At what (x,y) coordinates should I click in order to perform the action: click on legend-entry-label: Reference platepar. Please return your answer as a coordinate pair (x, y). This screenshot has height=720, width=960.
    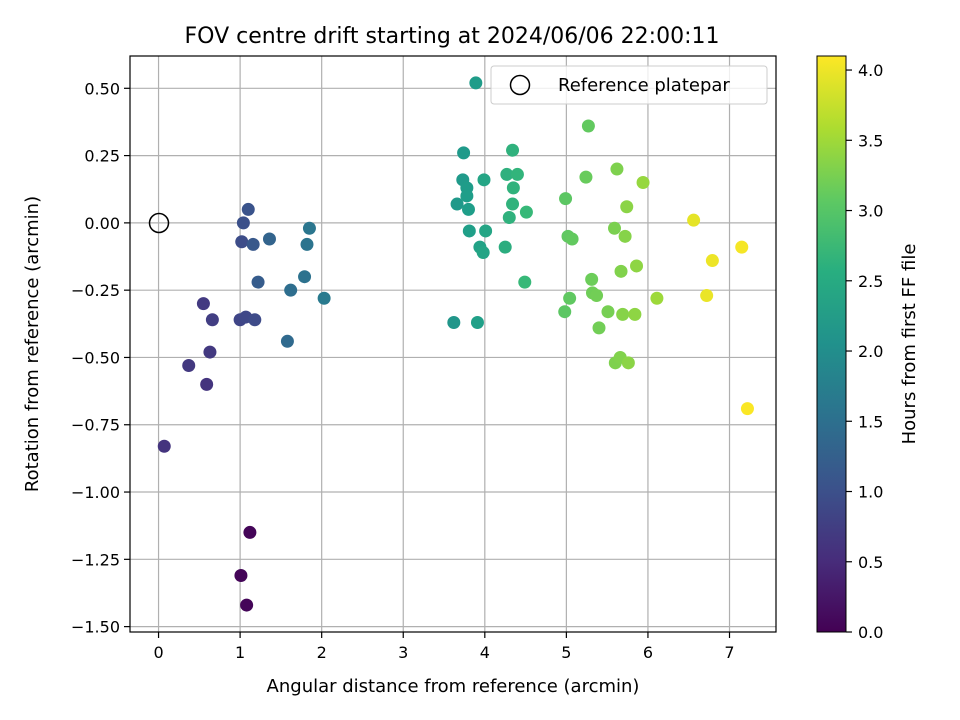
    Looking at the image, I should click on (644, 85).